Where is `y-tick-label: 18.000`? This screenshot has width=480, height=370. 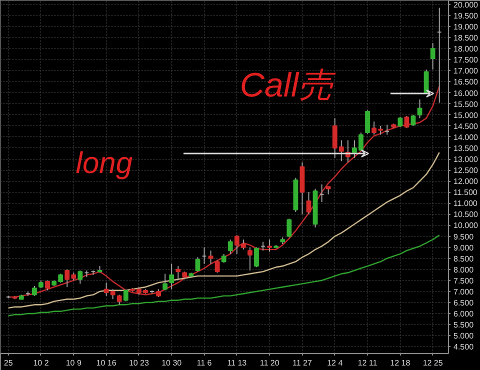 y-tick-label: 18.000 is located at coordinates (466, 49).